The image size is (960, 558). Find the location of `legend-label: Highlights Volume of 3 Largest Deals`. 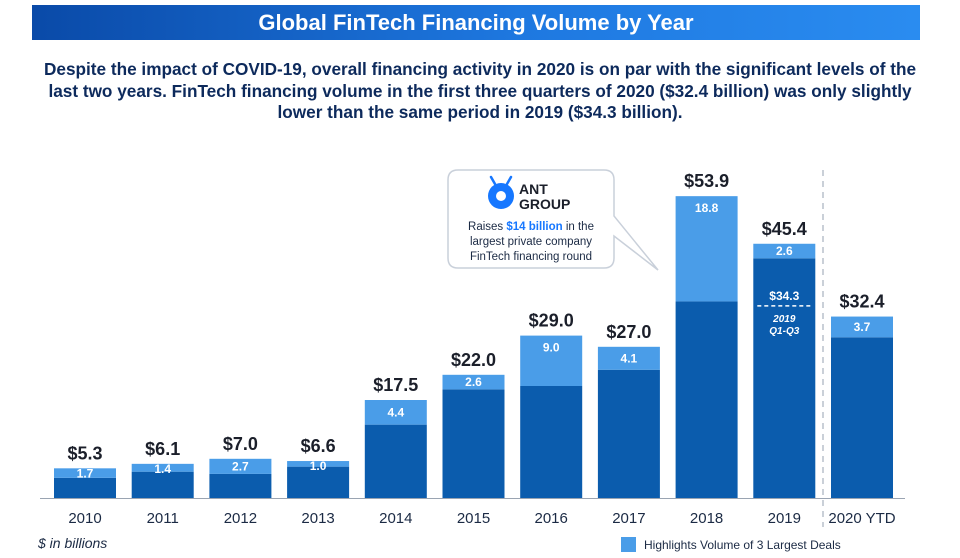

legend-label: Highlights Volume of 3 Largest Deals is located at coordinates (742, 544).